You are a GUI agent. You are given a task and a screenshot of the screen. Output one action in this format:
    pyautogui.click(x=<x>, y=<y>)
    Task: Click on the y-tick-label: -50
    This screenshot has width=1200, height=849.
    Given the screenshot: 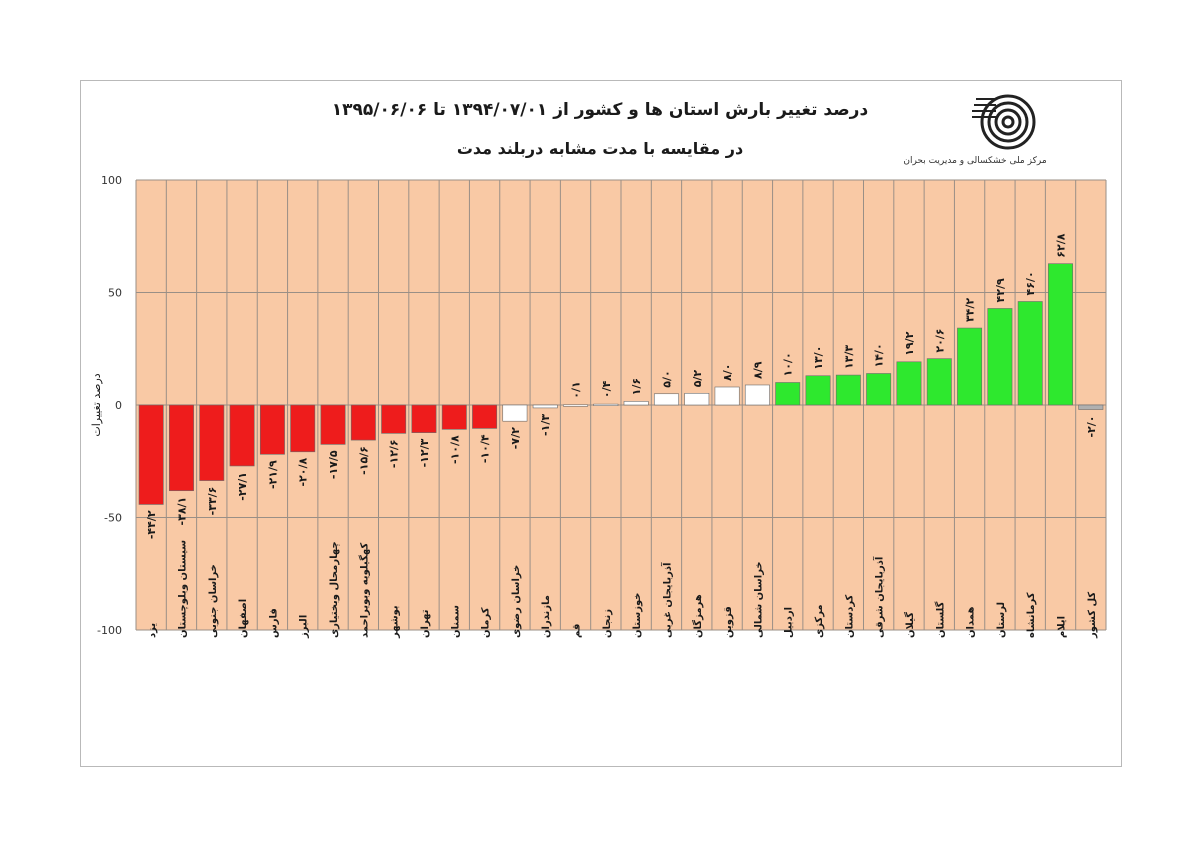 What is the action you would take?
    pyautogui.click(x=113, y=518)
    